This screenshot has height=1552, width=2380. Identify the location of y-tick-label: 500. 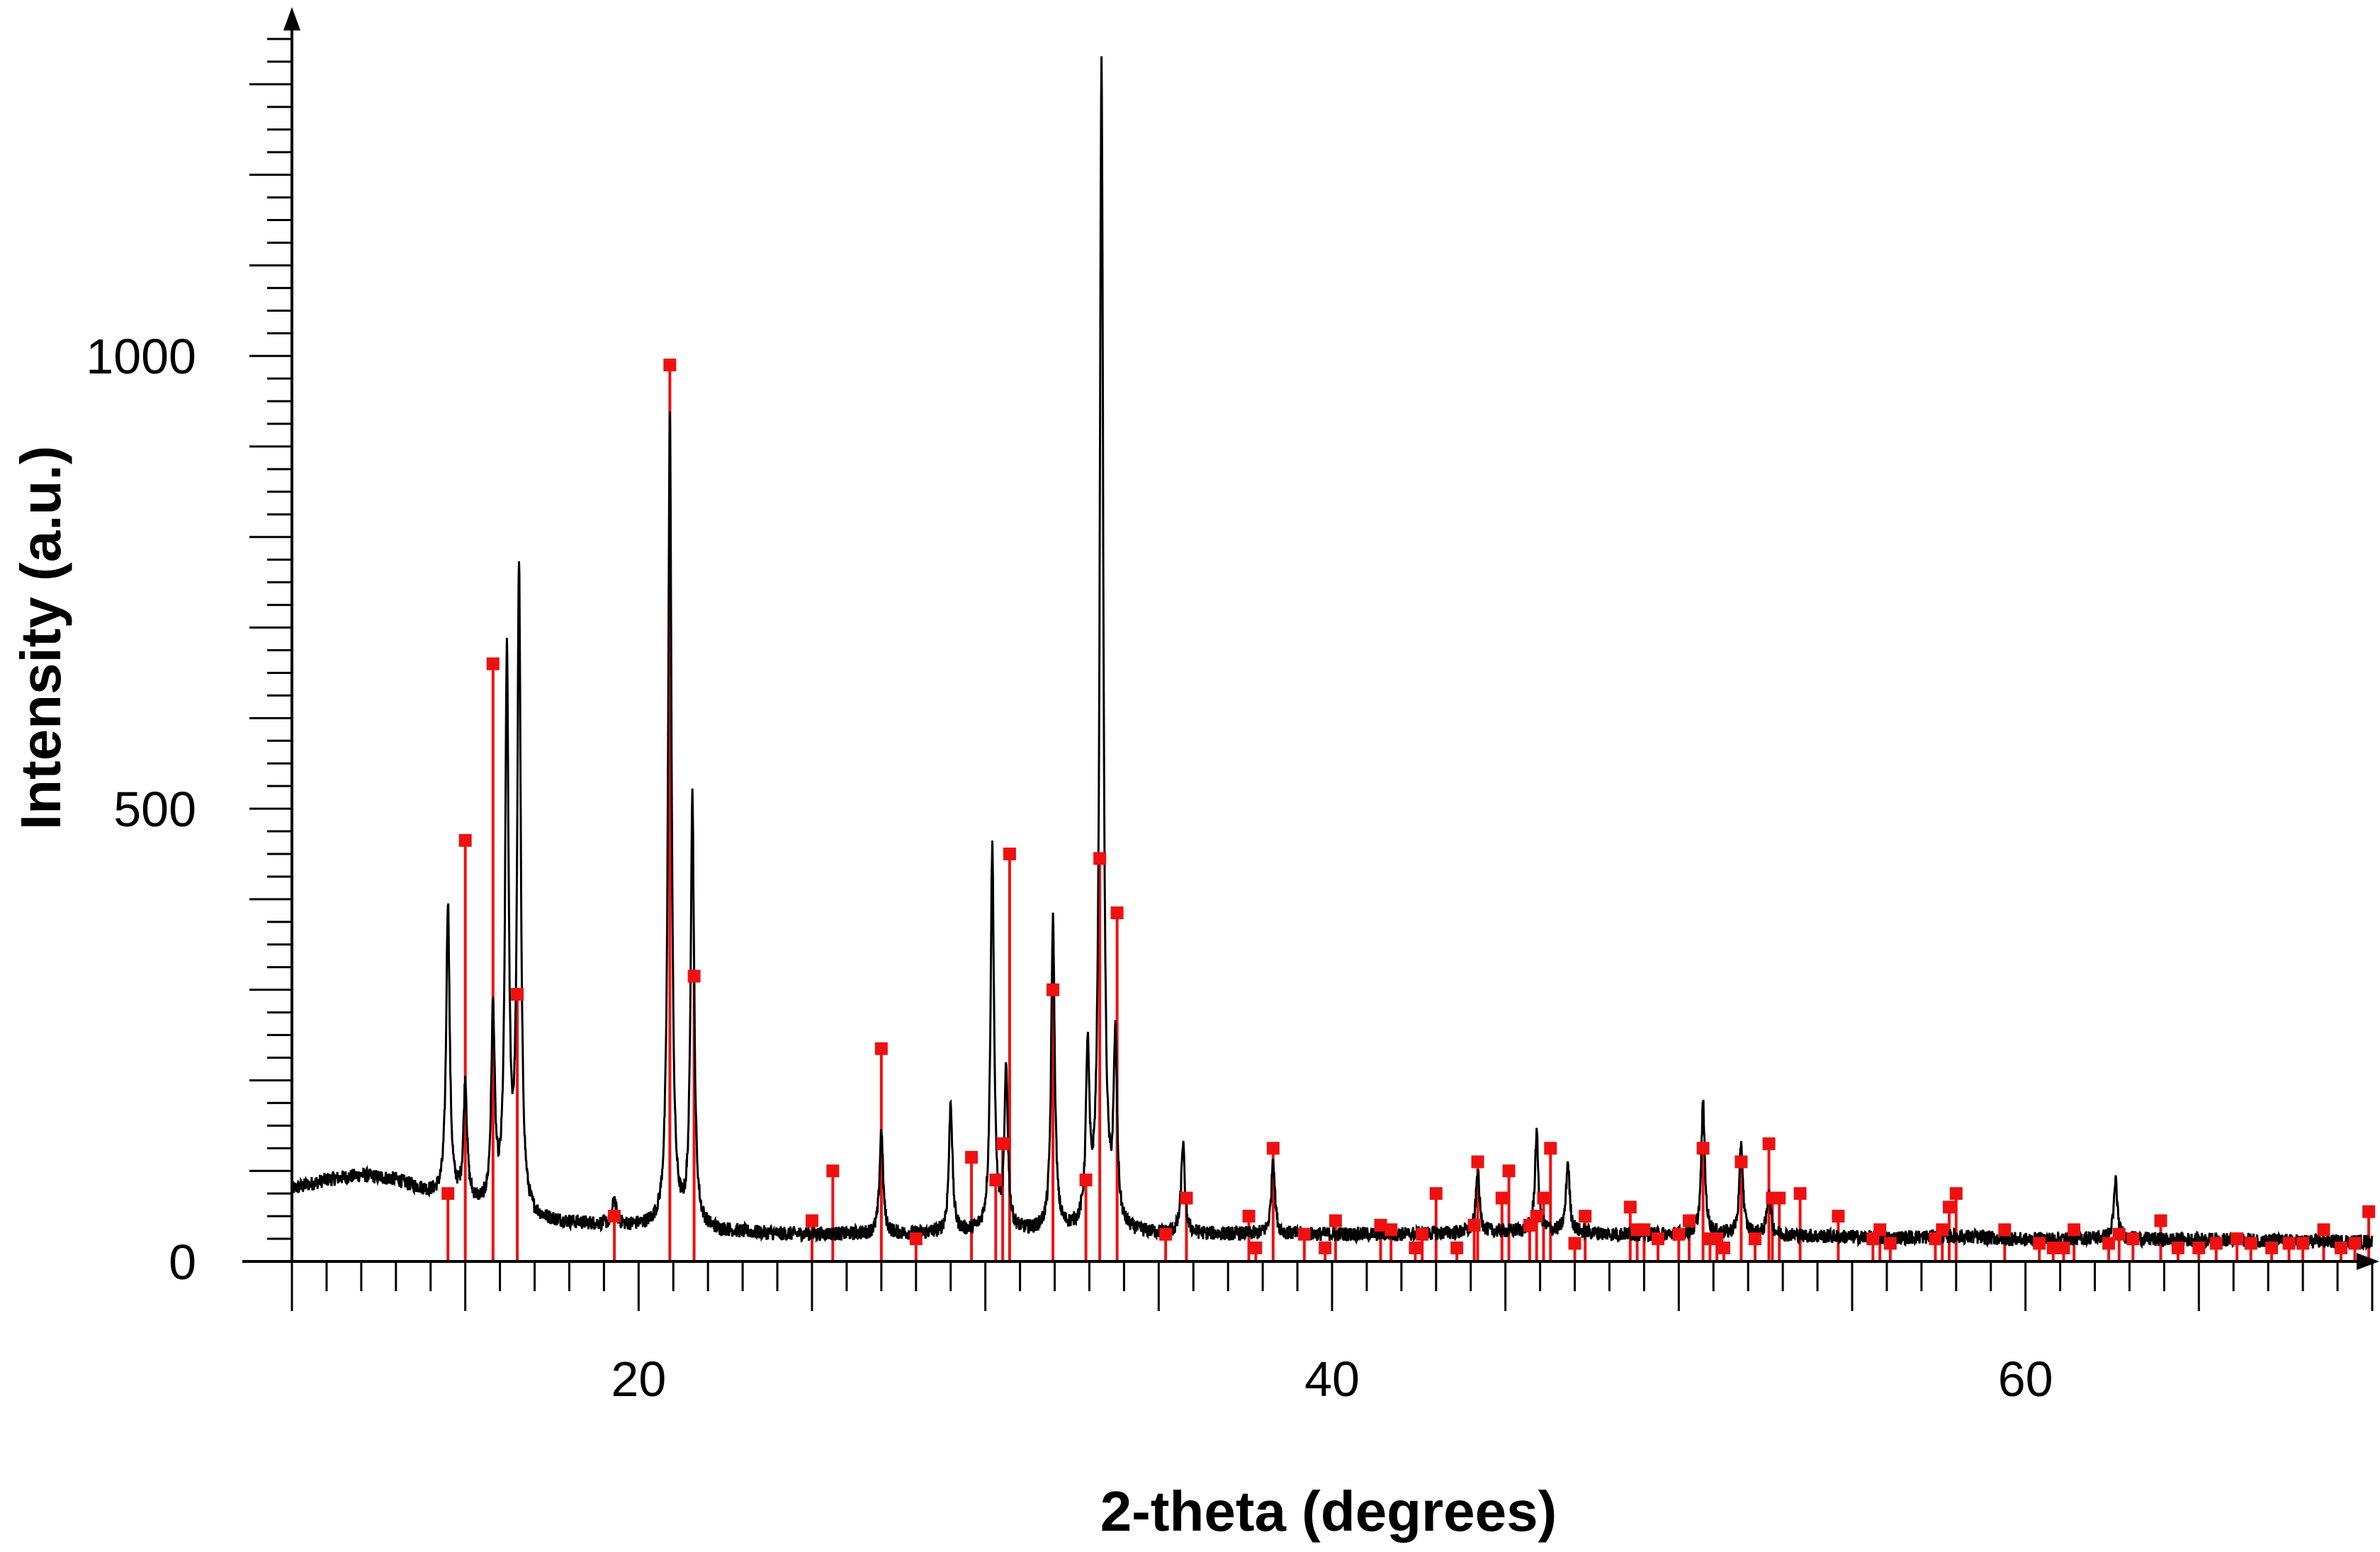
(155, 809).